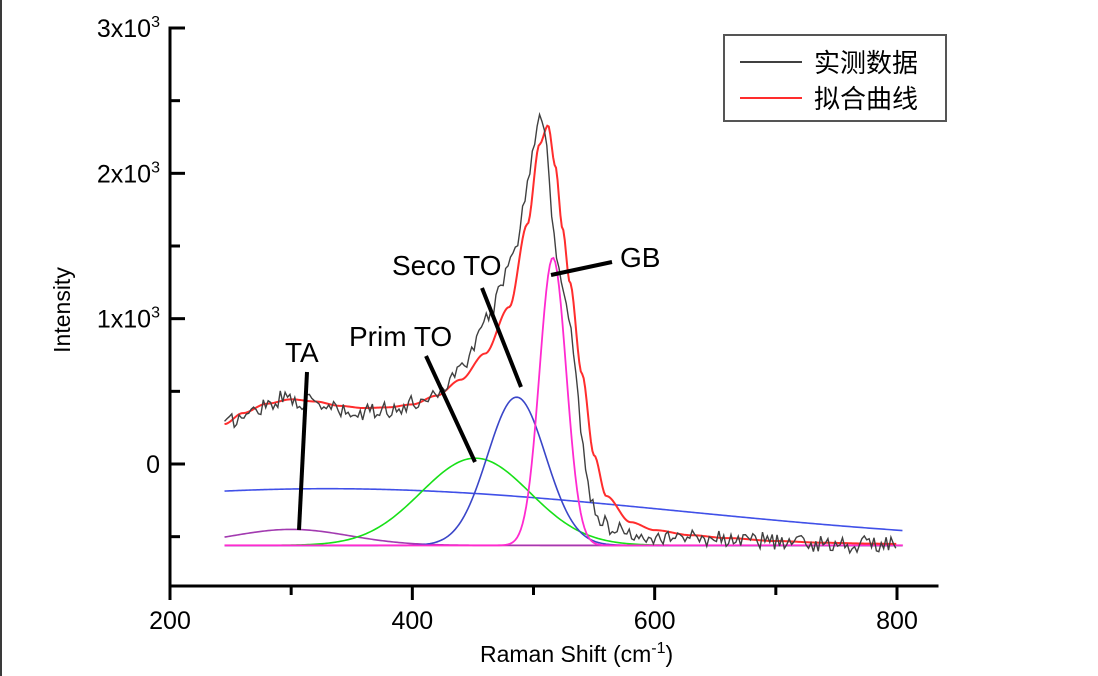 The width and height of the screenshot is (1098, 676). I want to click on seco-to-label: Seco TO, so click(446, 265).